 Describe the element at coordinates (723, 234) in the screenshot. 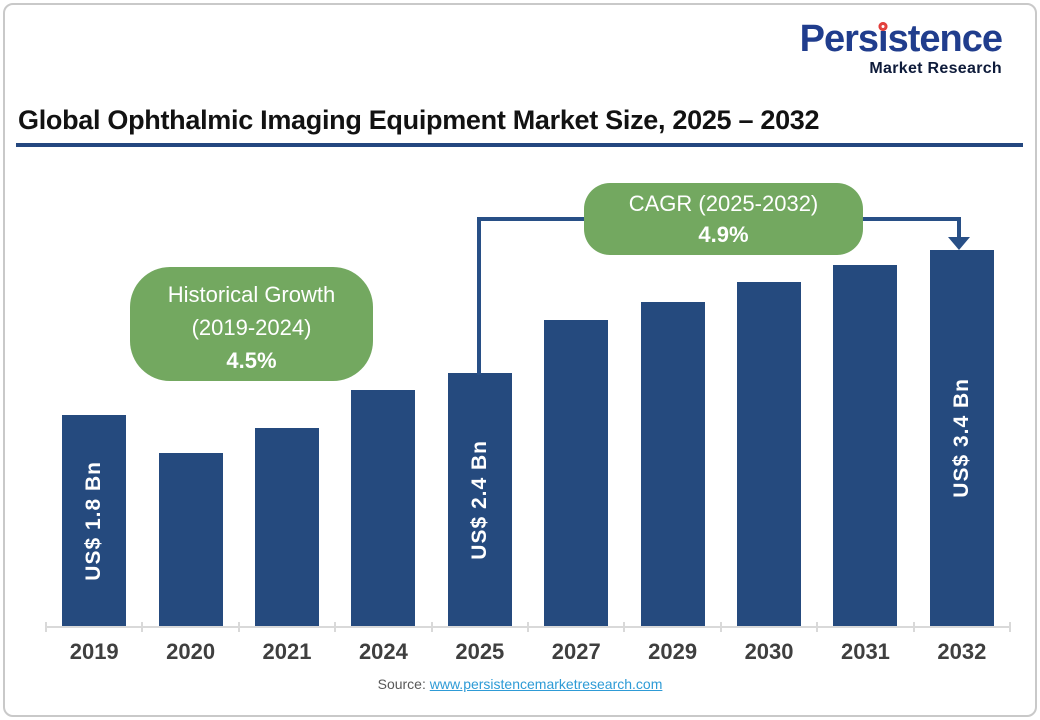

I see `cagr-value: 4.9%` at that location.